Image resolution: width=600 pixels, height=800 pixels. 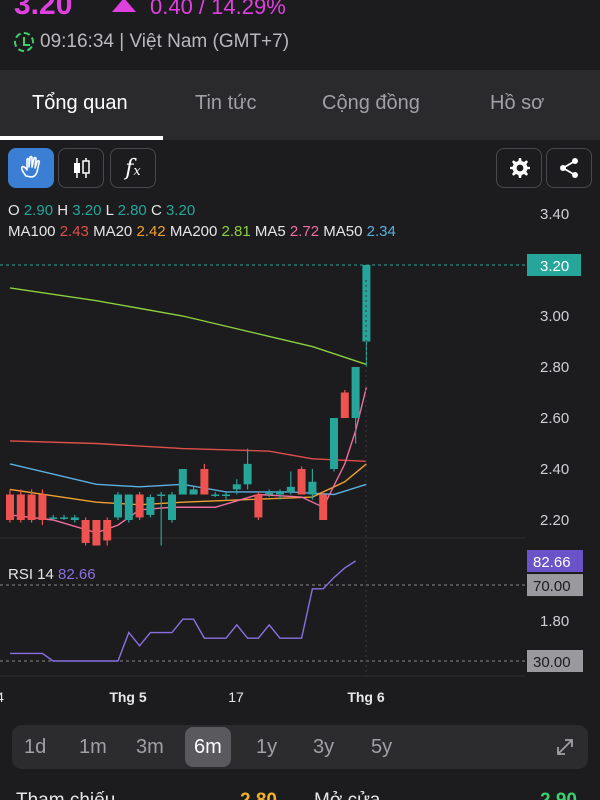 What do you see at coordinates (267, 747) in the screenshot?
I see `period-1y: 1y` at bounding box center [267, 747].